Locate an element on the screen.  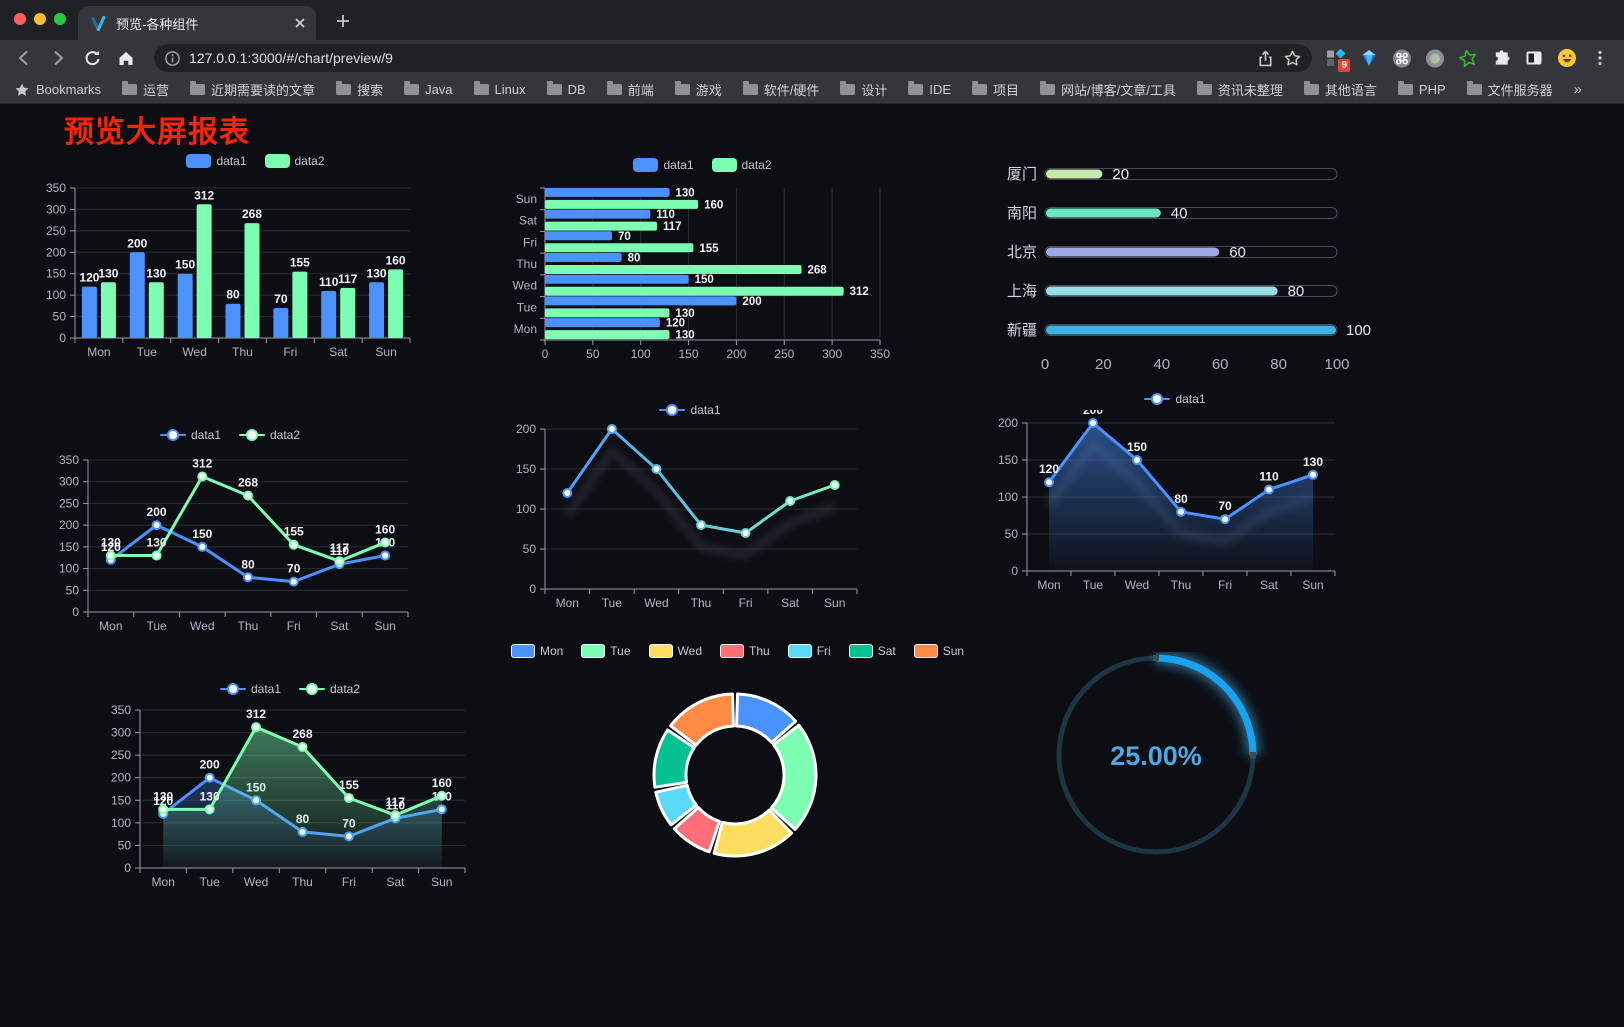
bookmark-folder: Java is located at coordinates (428, 89).